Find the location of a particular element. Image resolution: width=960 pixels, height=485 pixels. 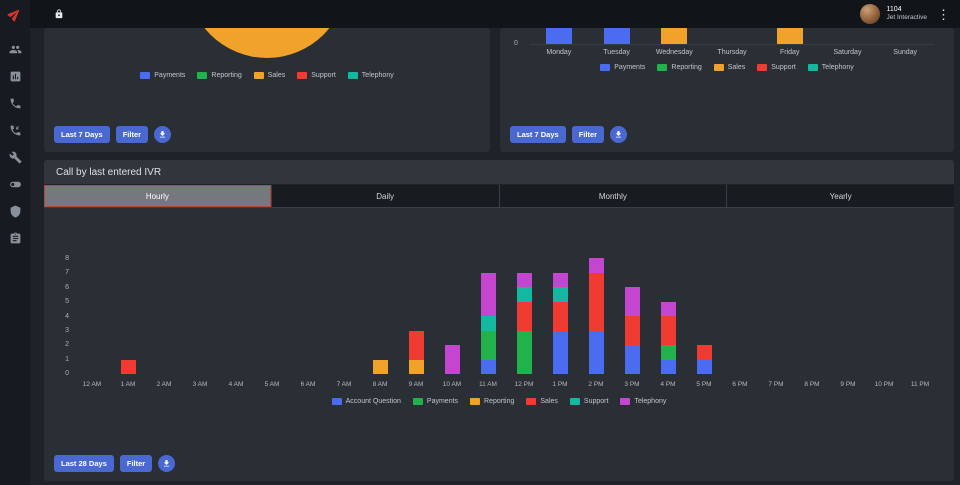

y-tick-label: 2 is located at coordinates (67, 345).